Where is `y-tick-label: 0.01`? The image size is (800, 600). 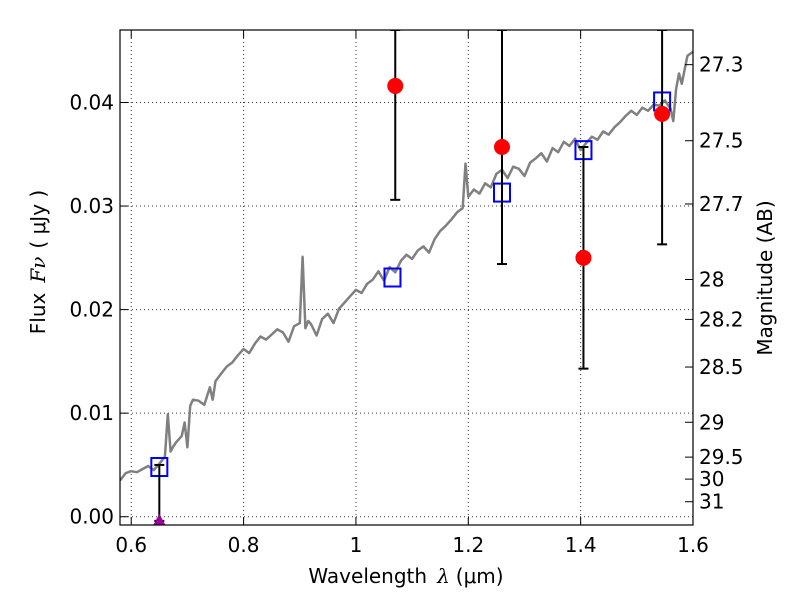
y-tick-label: 0.01 is located at coordinates (91, 413).